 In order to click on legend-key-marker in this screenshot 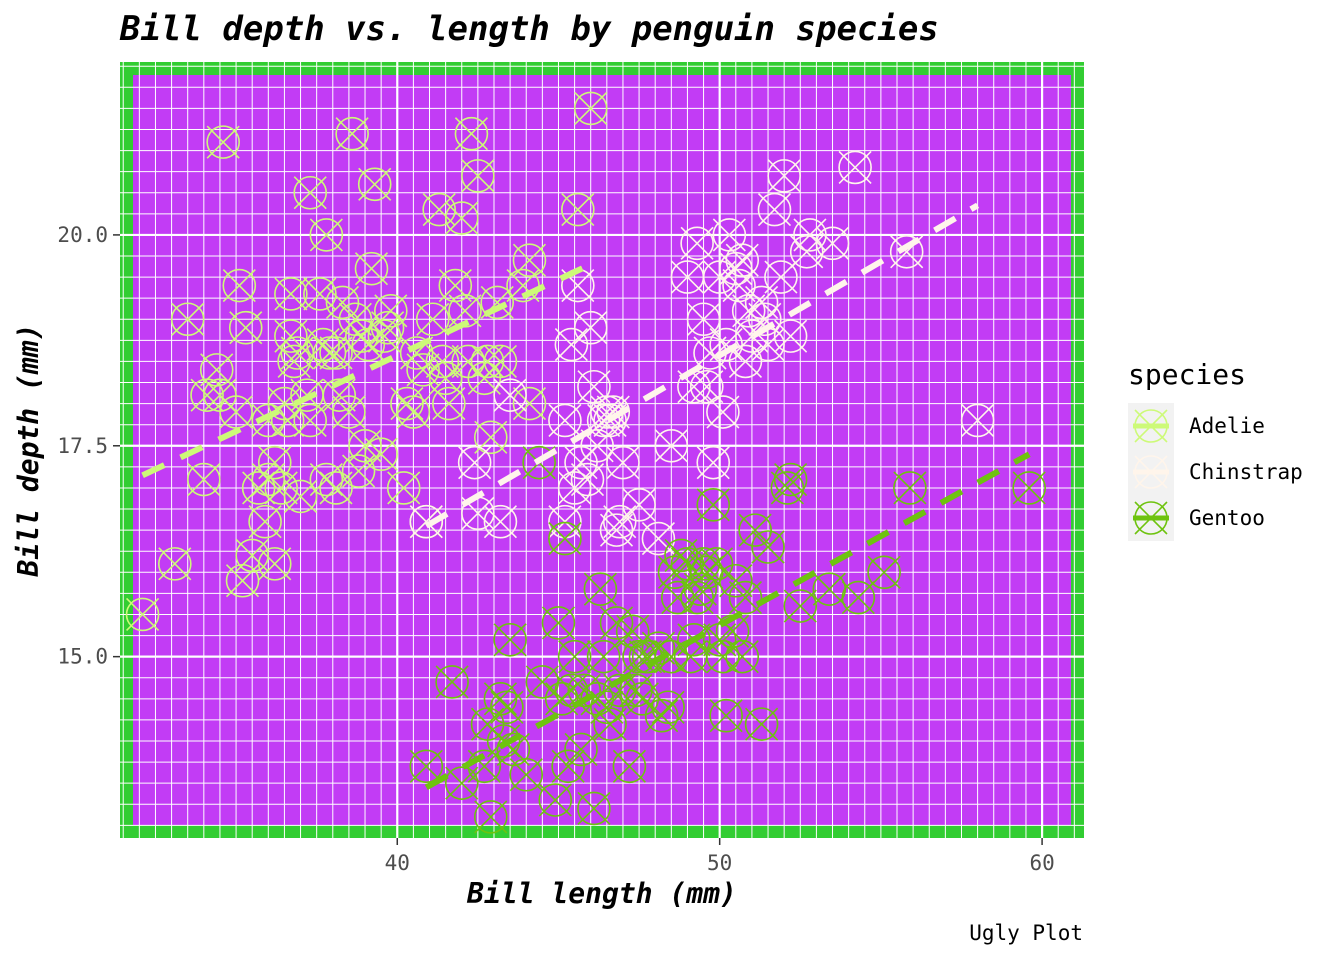, I will do `click(1151, 426)`.